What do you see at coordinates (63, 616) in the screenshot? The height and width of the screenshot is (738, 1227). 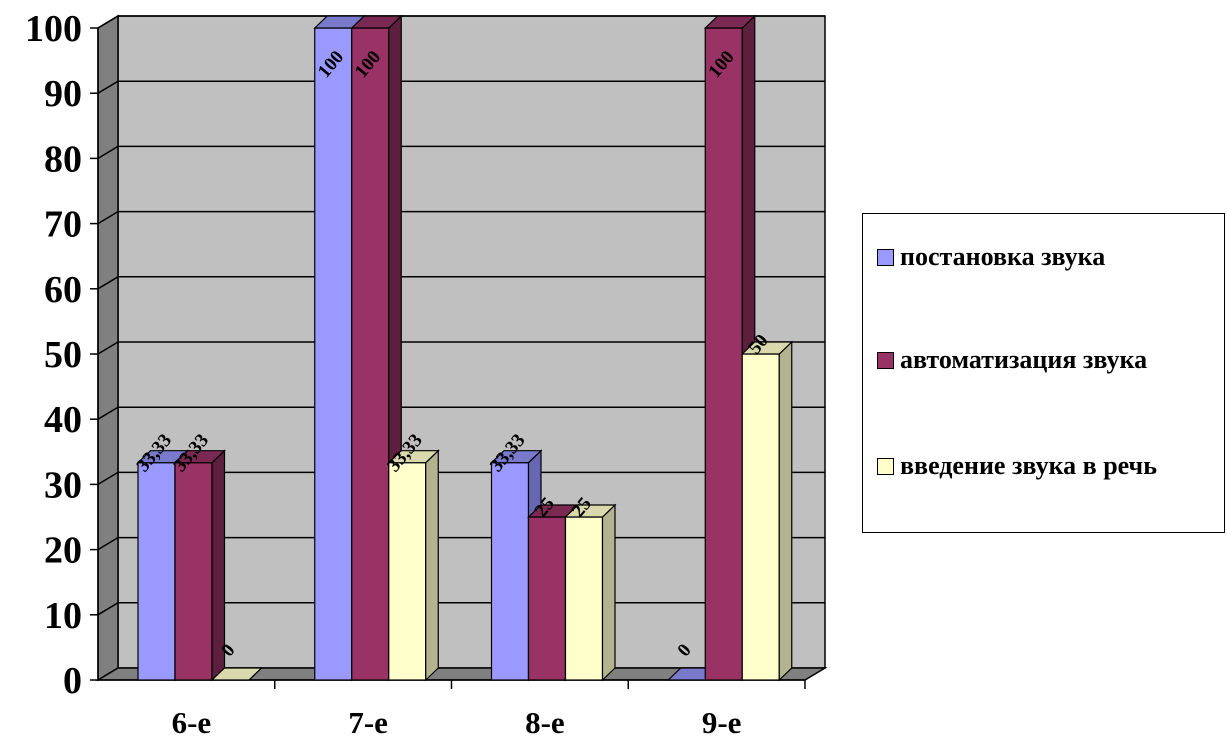 I see `y-tick-label: 10` at bounding box center [63, 616].